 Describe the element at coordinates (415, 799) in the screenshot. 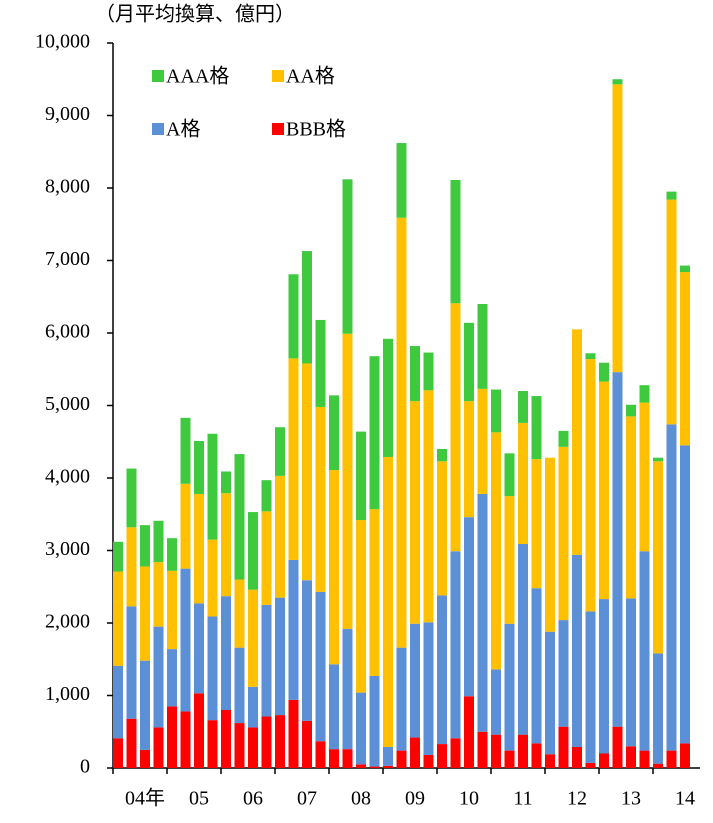

I see `x-tick-label: 09` at that location.